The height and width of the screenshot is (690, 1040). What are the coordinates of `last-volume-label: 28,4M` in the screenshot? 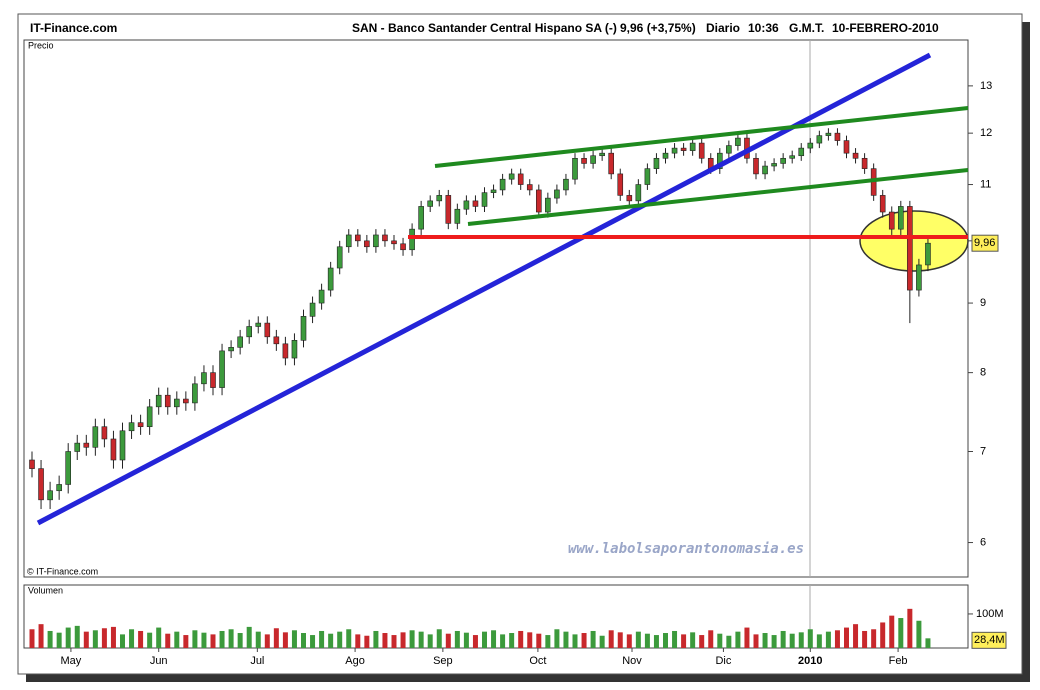 It's located at (989, 640).